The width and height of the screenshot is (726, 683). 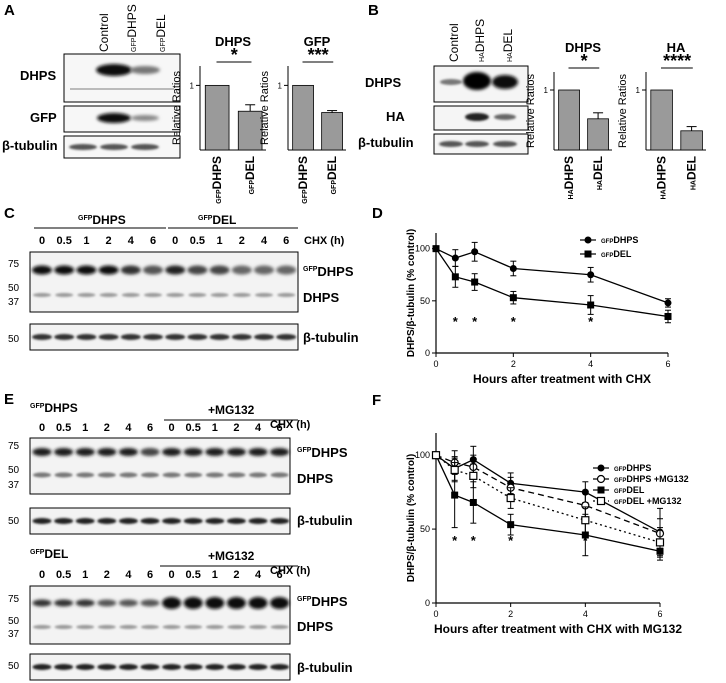 I want to click on band-label-dhps-c: DHPS, so click(x=321, y=297).